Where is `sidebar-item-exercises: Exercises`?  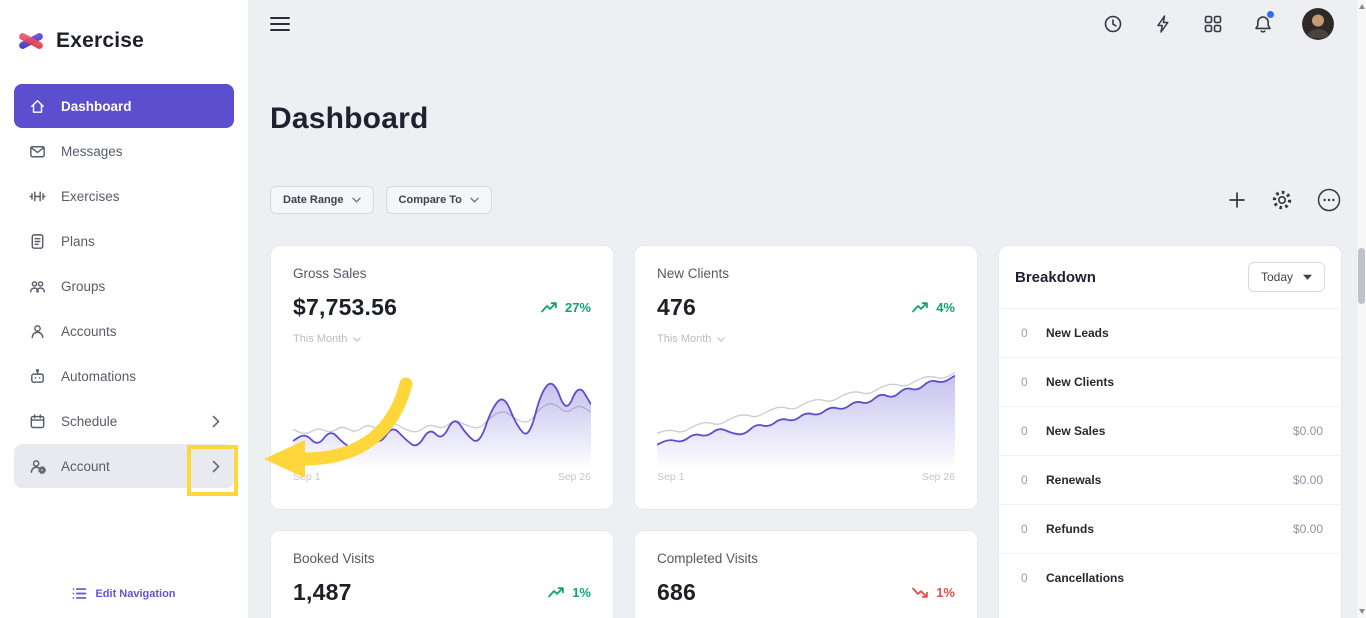 sidebar-item-exercises: Exercises is located at coordinates (124, 196).